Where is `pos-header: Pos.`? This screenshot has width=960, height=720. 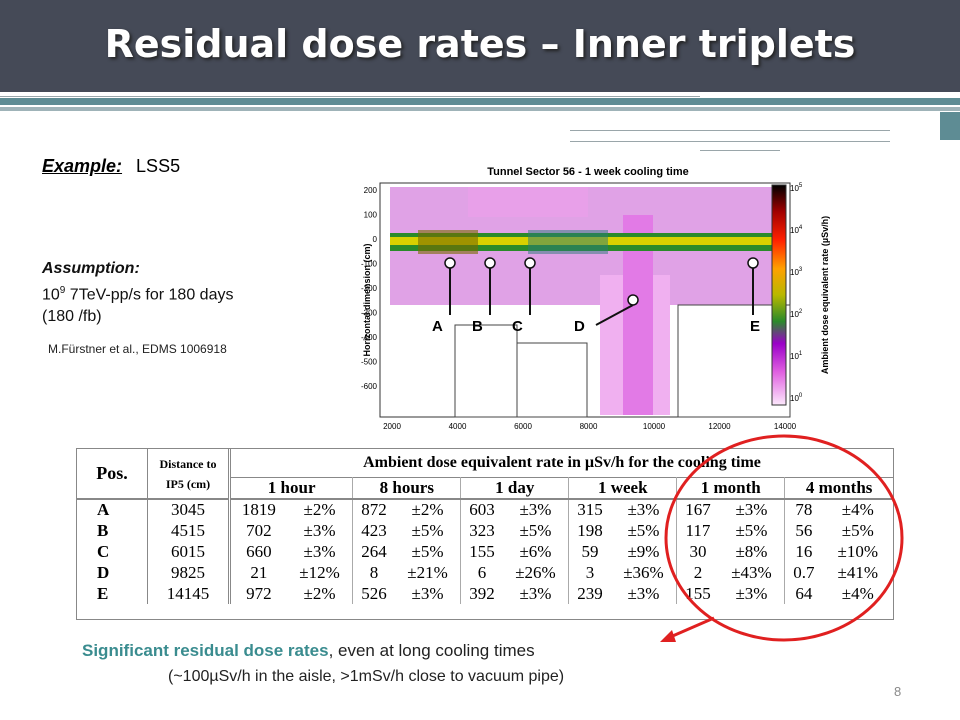
pos-header: Pos. is located at coordinates (112, 474).